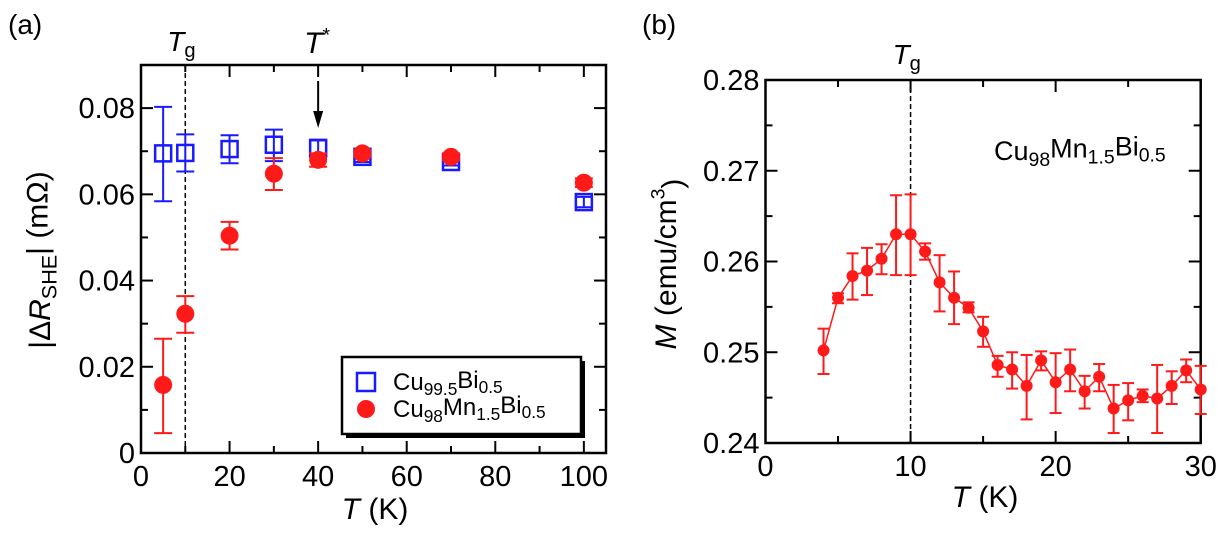  Describe the element at coordinates (731, 444) in the screenshot. I see `y-tick-label: 0.24` at that location.